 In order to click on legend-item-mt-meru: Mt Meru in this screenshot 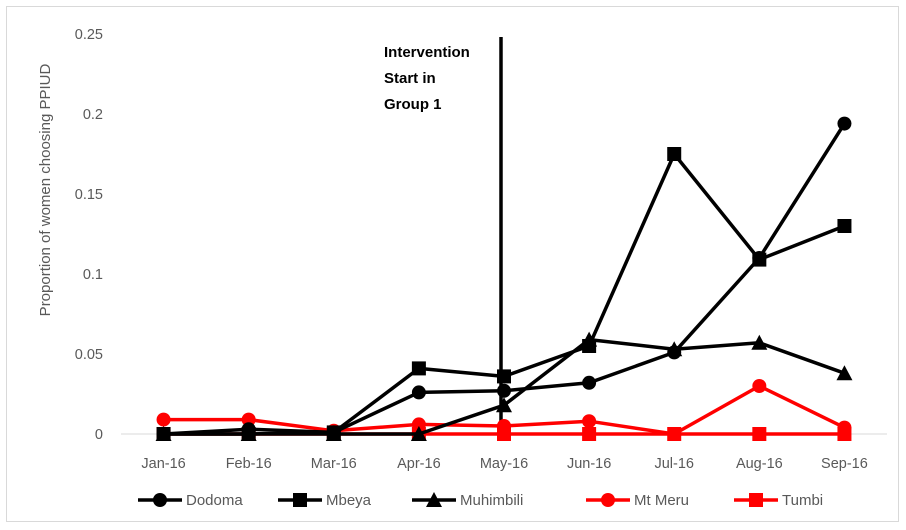, I will do `click(637, 500)`.